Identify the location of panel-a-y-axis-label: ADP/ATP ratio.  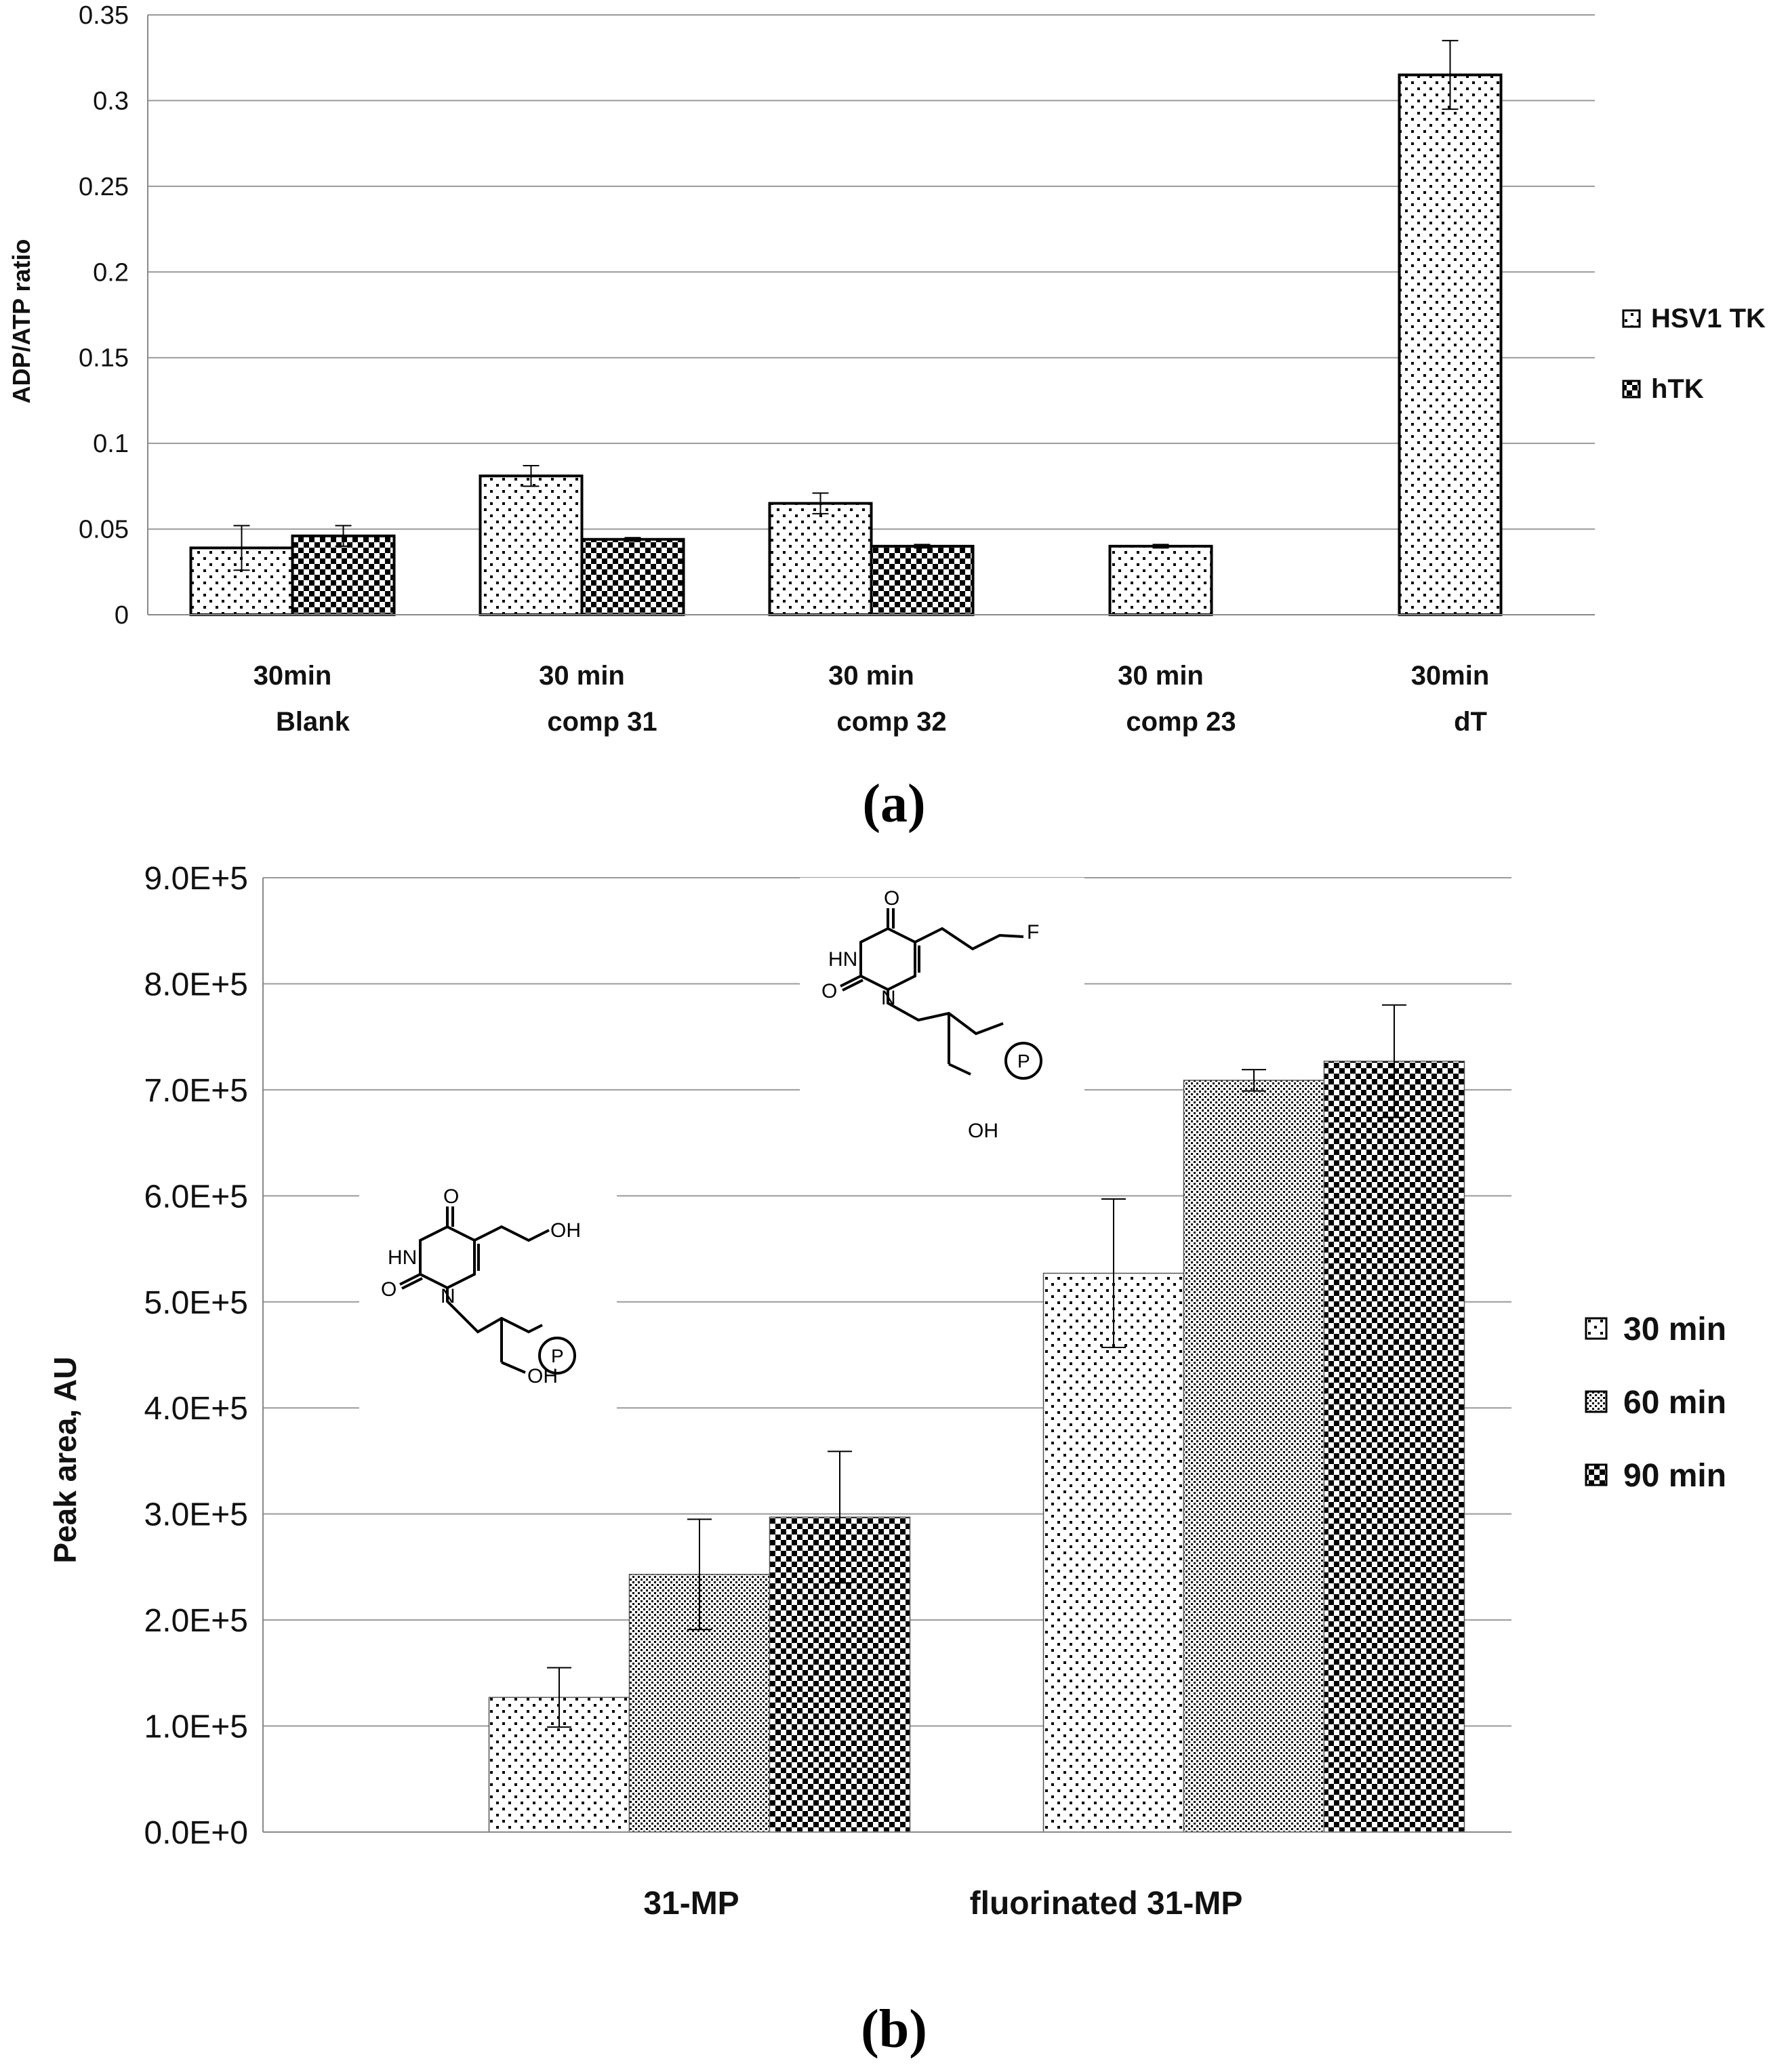
(21, 321).